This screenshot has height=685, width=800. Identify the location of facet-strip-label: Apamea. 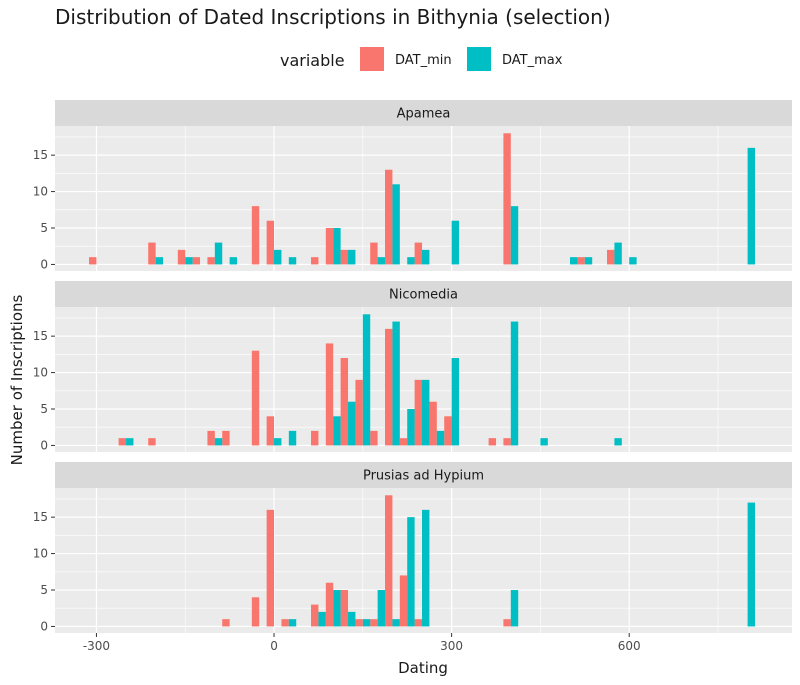
(424, 114).